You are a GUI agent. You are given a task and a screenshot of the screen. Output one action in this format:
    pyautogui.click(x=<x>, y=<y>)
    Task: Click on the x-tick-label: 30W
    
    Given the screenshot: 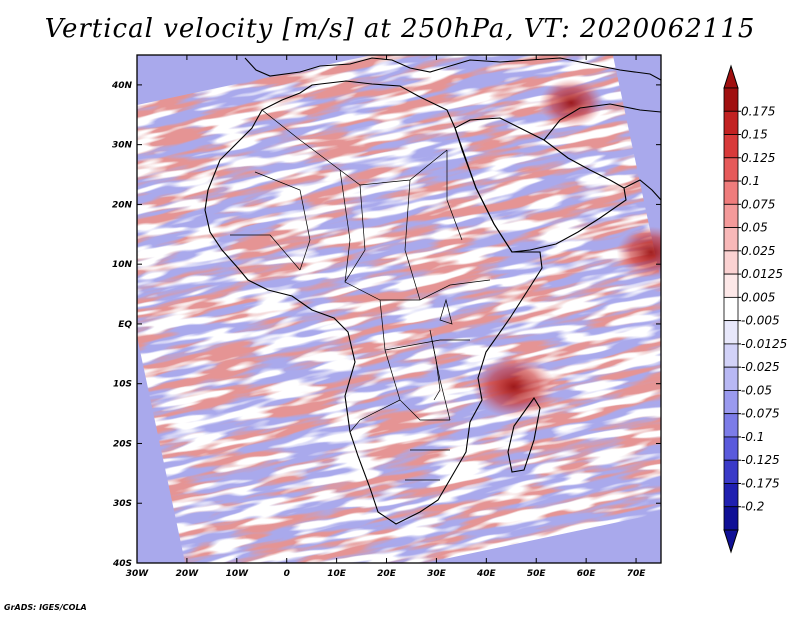 What is the action you would take?
    pyautogui.click(x=138, y=574)
    